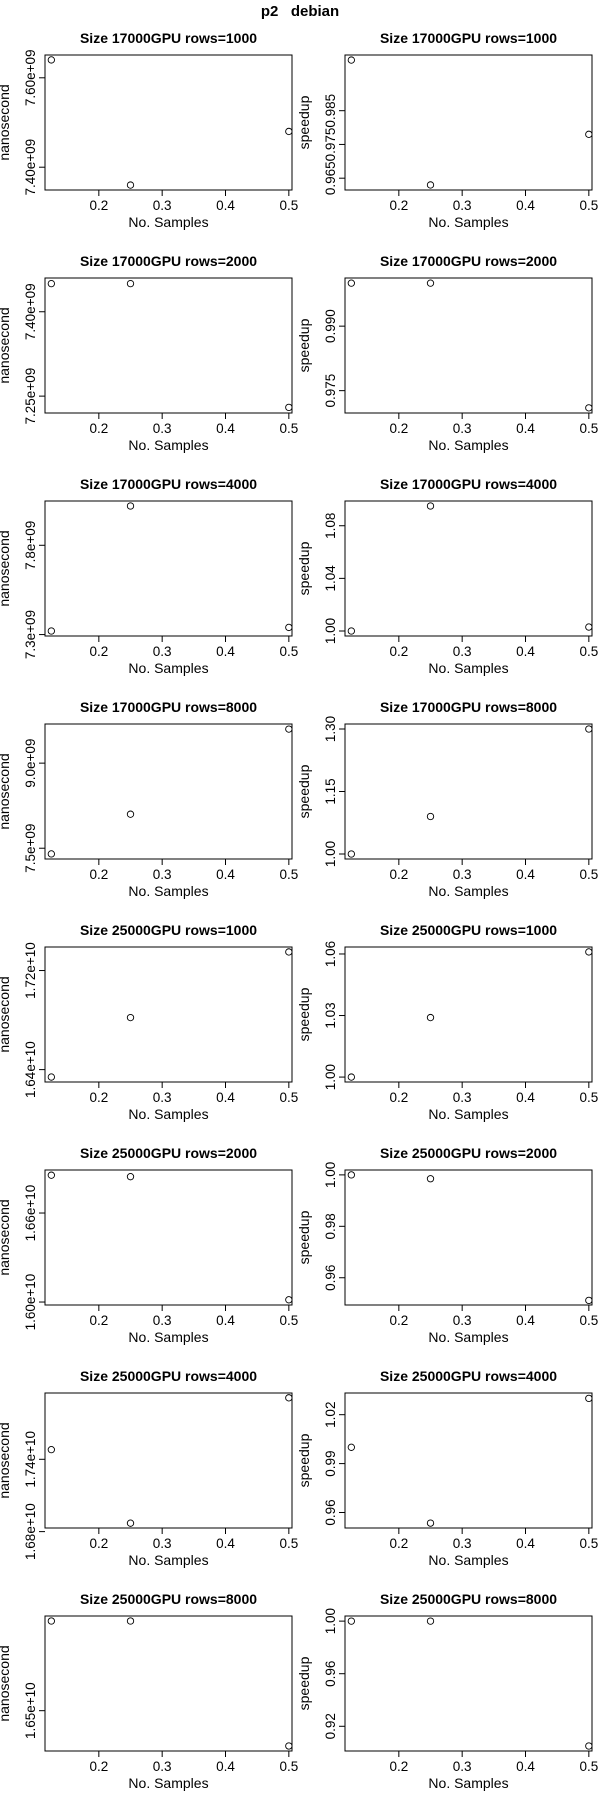 The image size is (600, 1800). What do you see at coordinates (168, 261) in the screenshot?
I see `chart-title: Size 17000GPU rows=2000` at bounding box center [168, 261].